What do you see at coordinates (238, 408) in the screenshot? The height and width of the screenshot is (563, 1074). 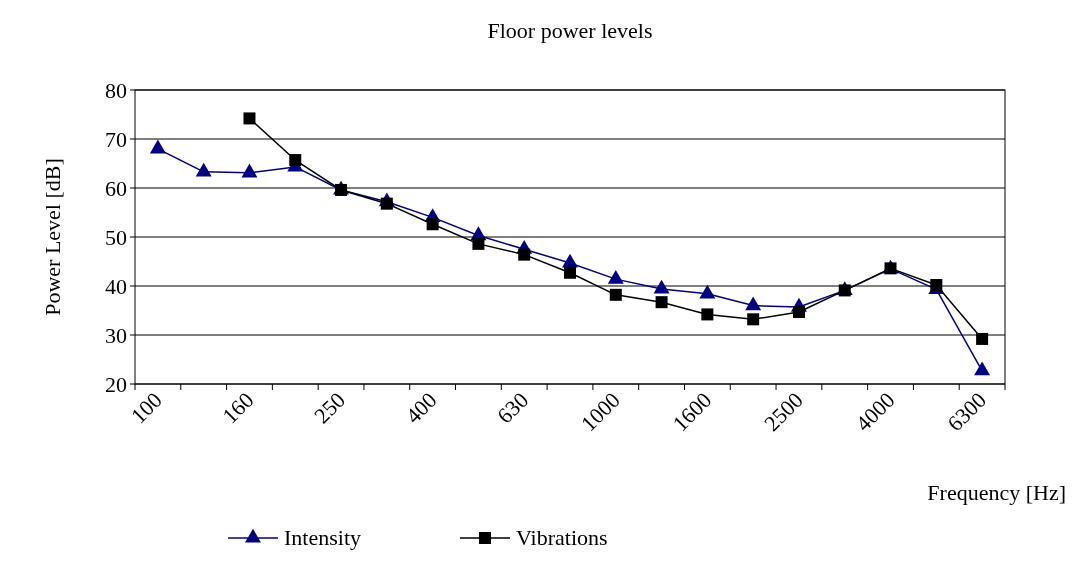 I see `x-tick-label: 160` at bounding box center [238, 408].